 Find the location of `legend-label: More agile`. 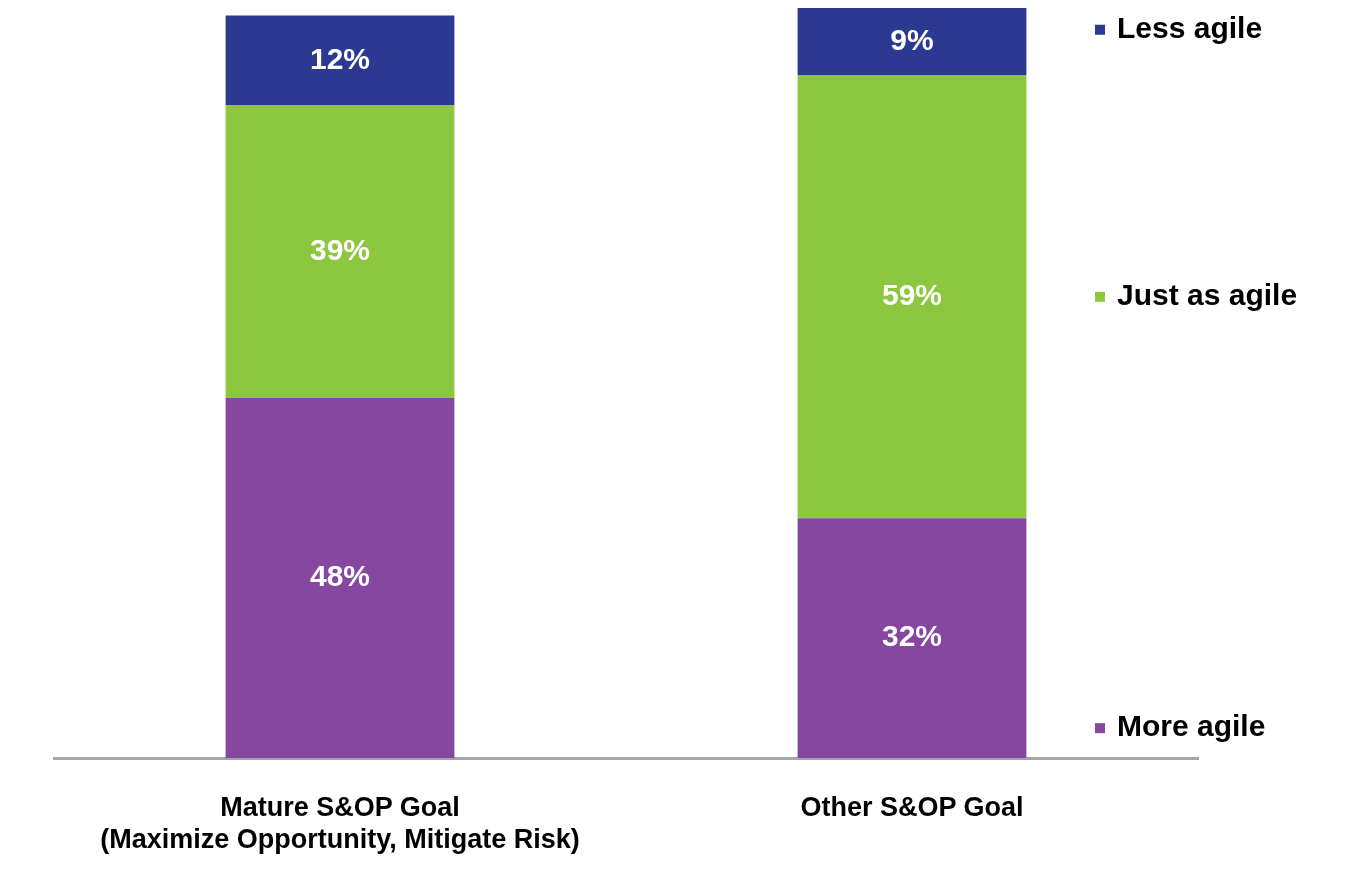

legend-label: More agile is located at coordinates (1191, 726).